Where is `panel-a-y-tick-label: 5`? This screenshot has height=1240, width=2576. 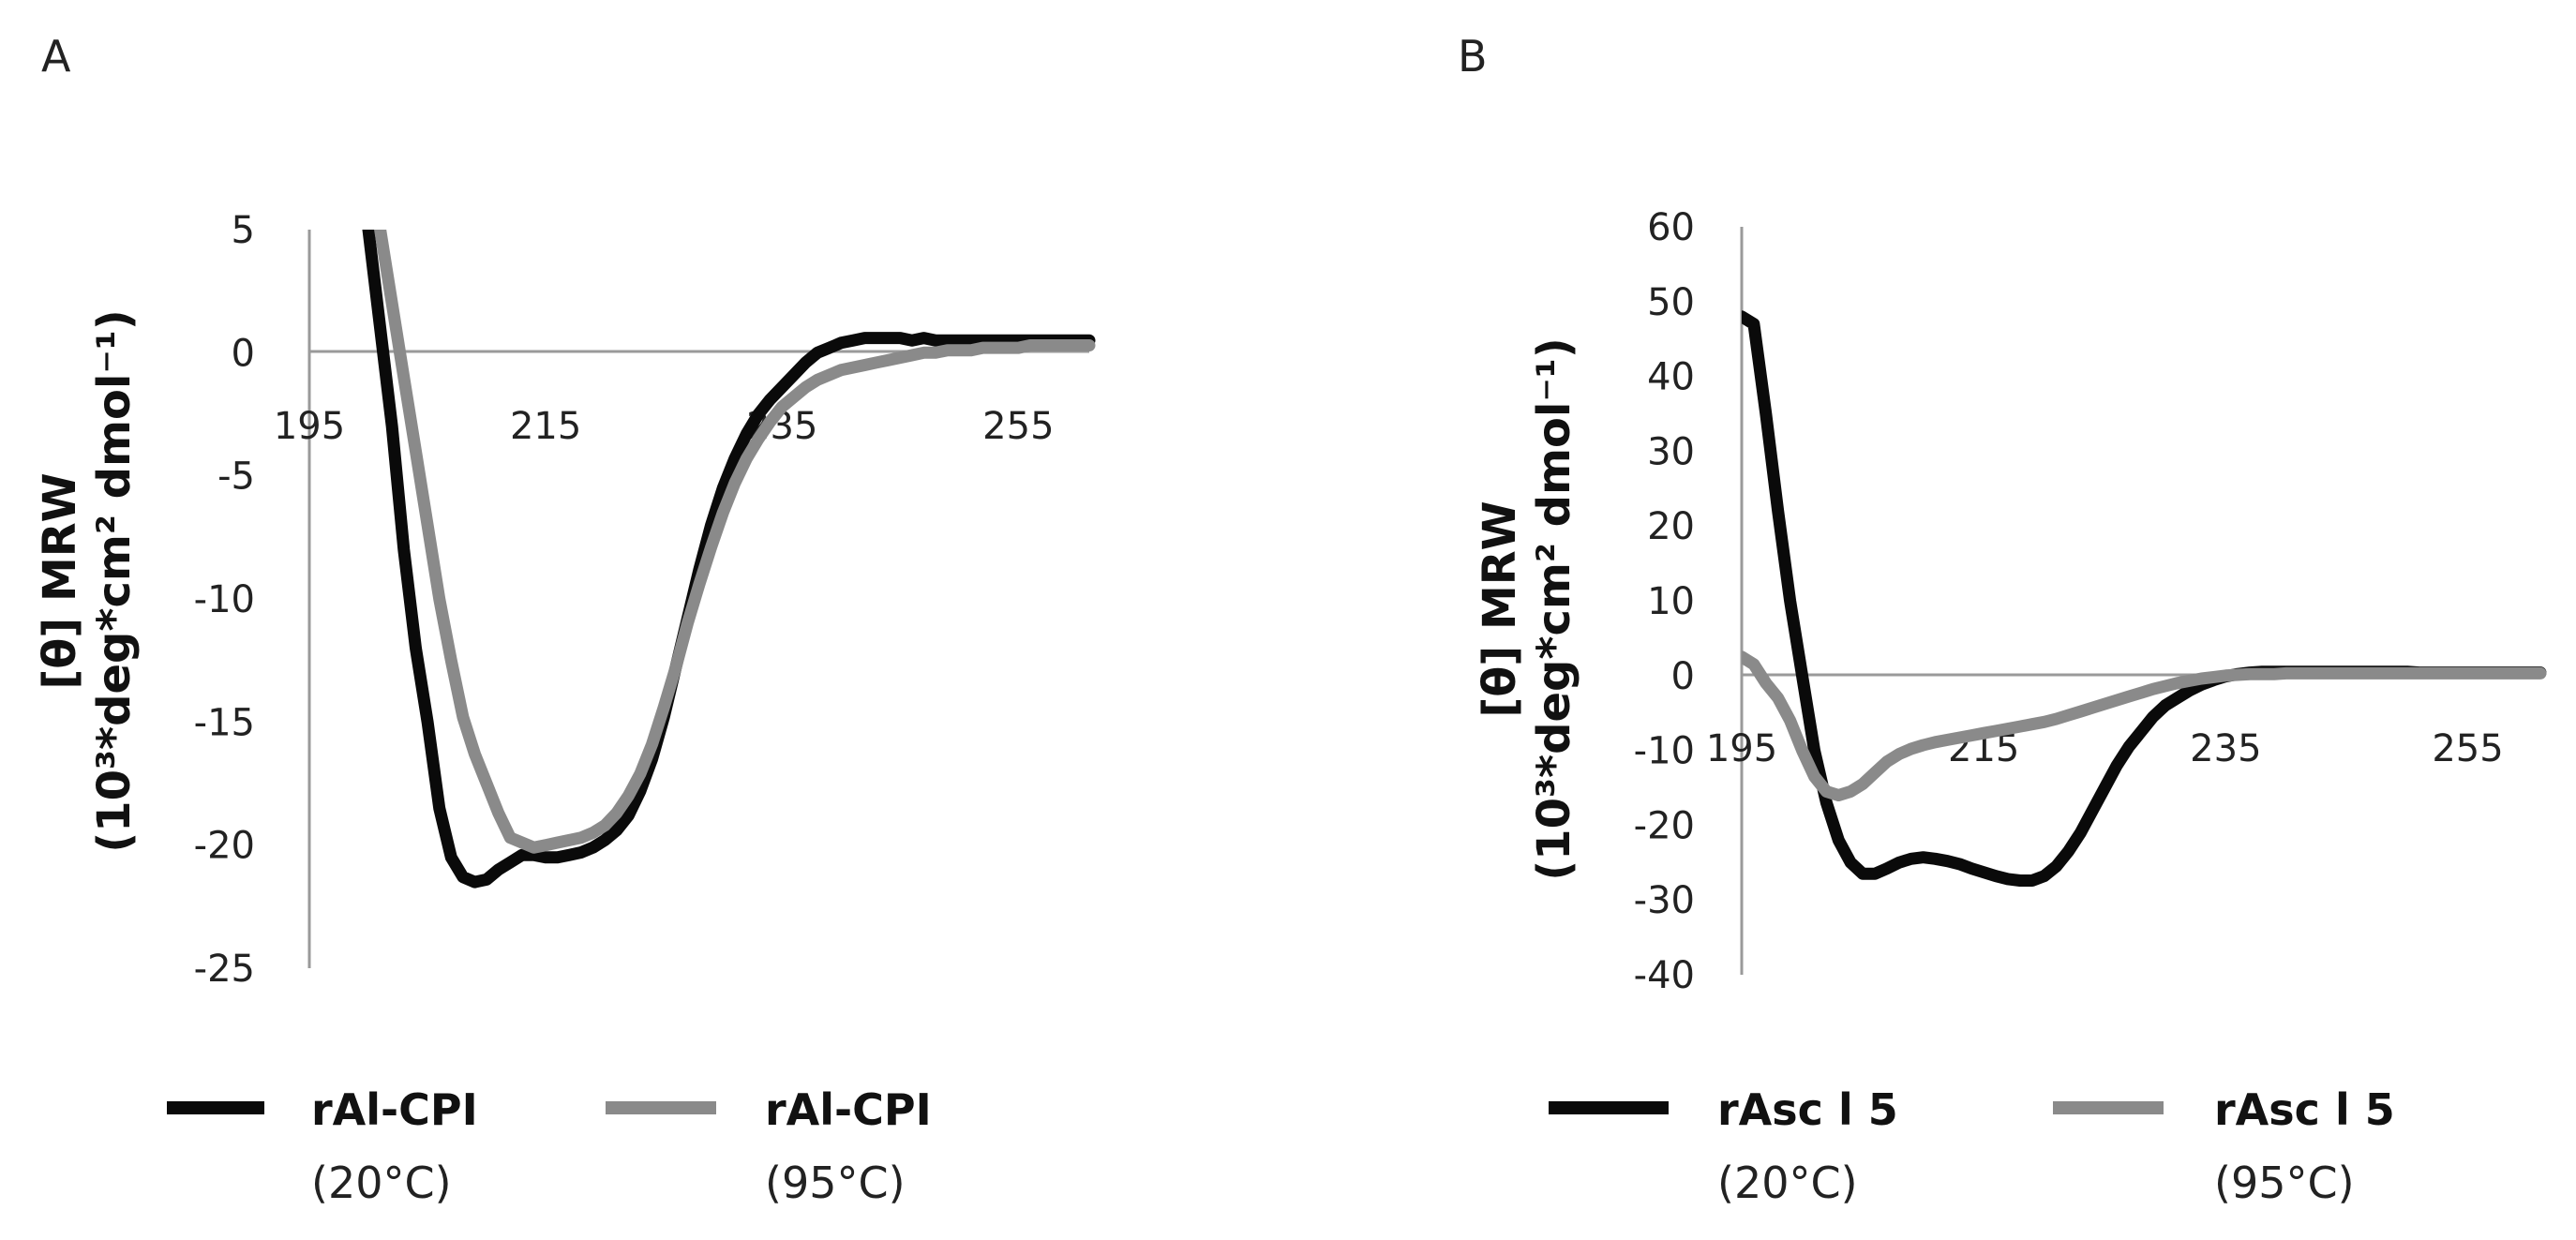
panel-a-y-tick-label: 5 is located at coordinates (244, 230).